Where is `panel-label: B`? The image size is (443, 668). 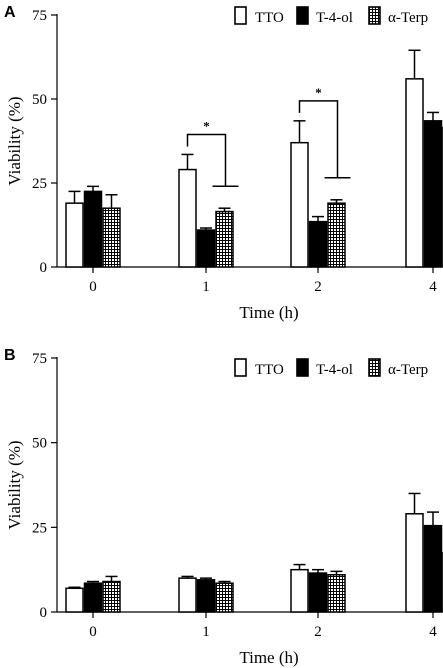
panel-label: B is located at coordinates (10, 355).